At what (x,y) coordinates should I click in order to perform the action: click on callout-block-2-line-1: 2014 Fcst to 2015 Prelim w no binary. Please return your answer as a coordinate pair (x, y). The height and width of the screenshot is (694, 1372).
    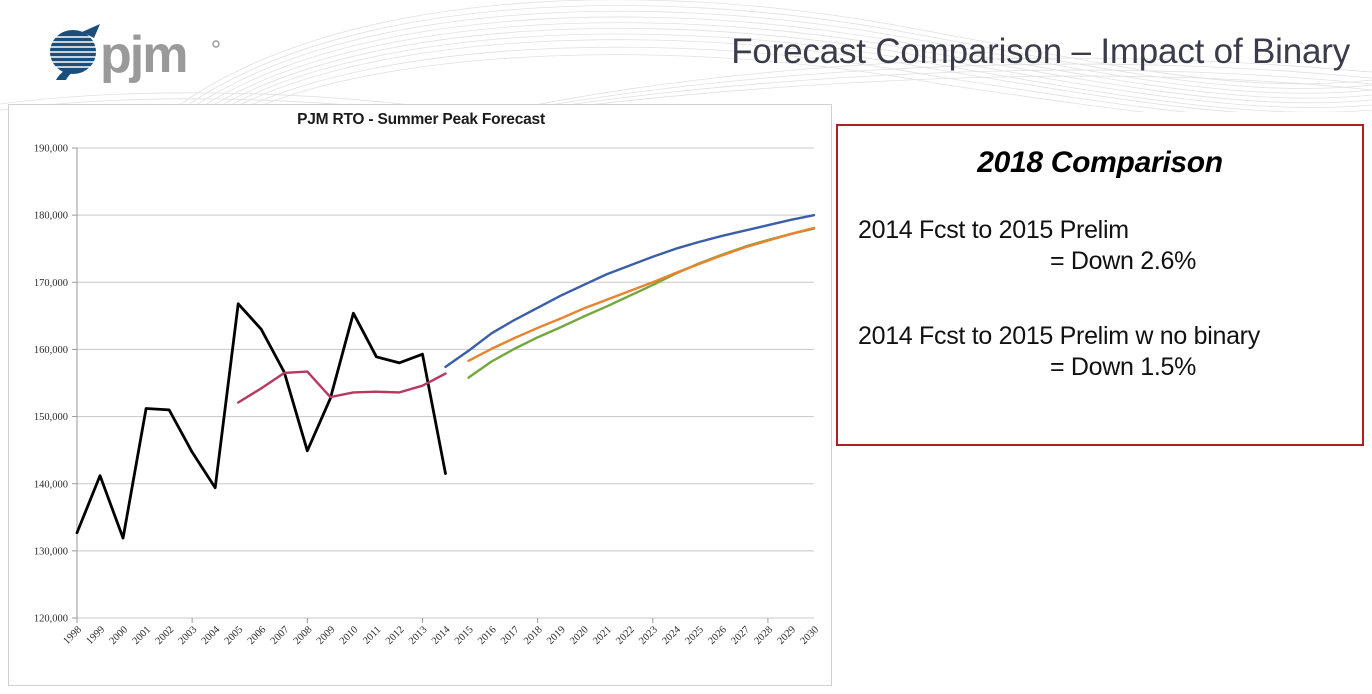
    Looking at the image, I should click on (1059, 336).